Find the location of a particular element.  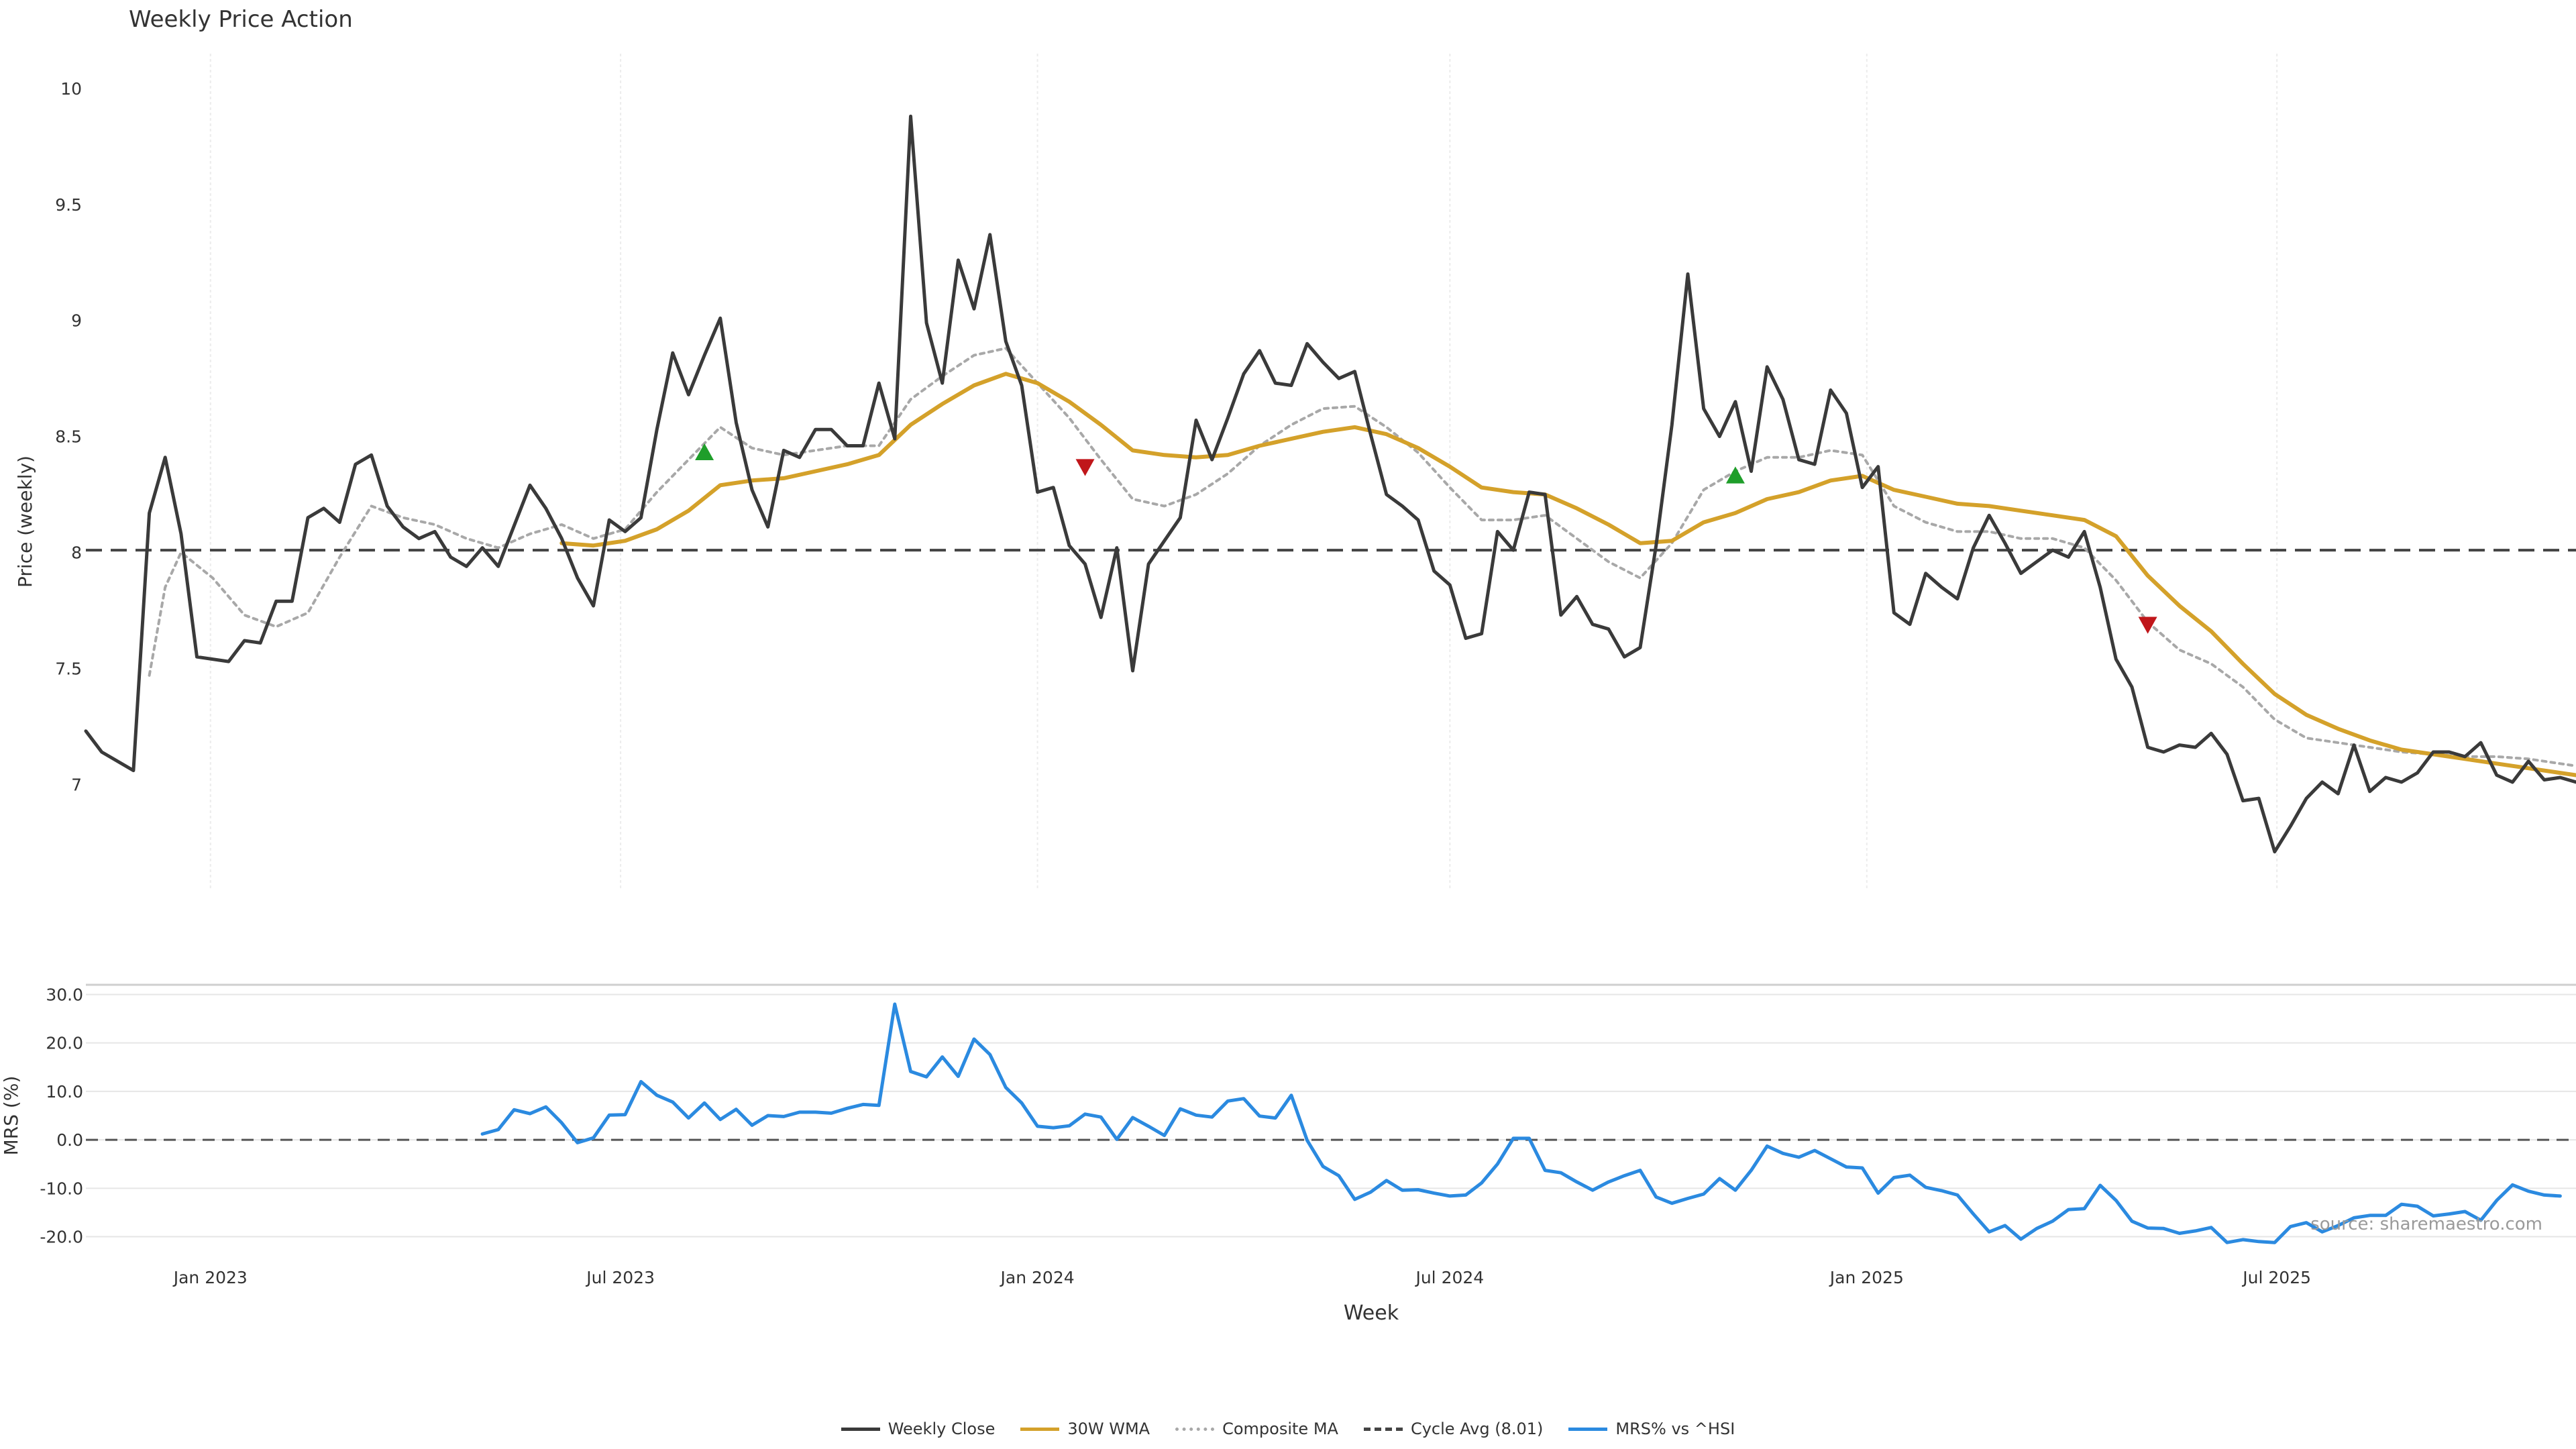

legend-item-mrs: MRS% vs ^HSI is located at coordinates (1651, 1428).